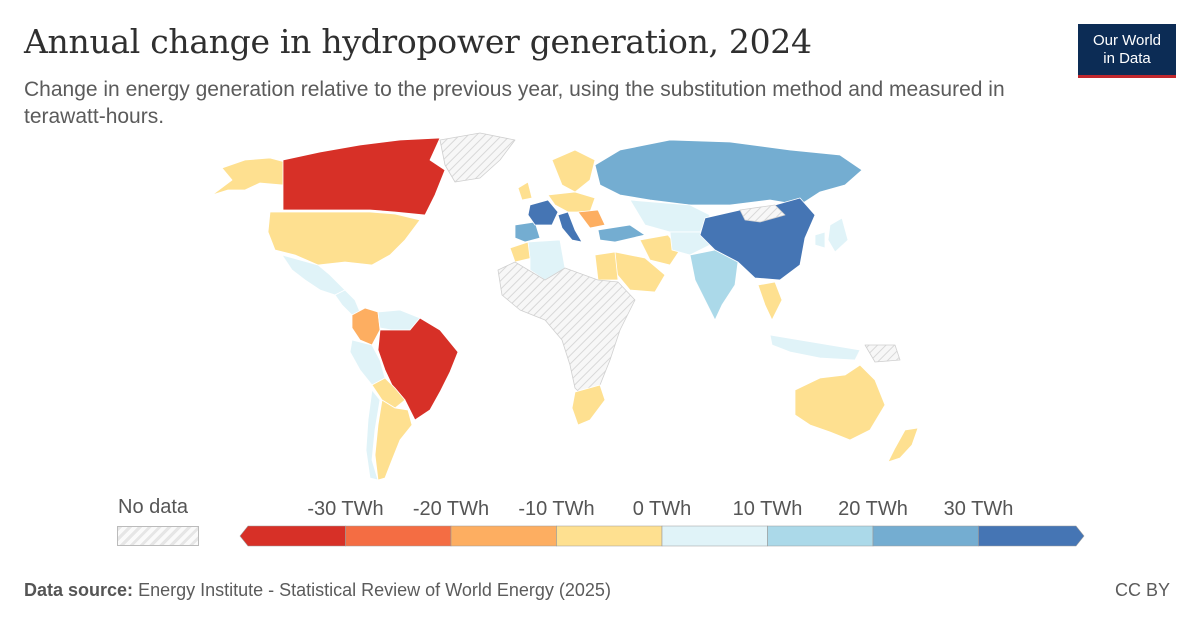 This screenshot has width=1200, height=627. Describe the element at coordinates (451, 509) in the screenshot. I see `legend-tick-label: -20 TWh` at that location.